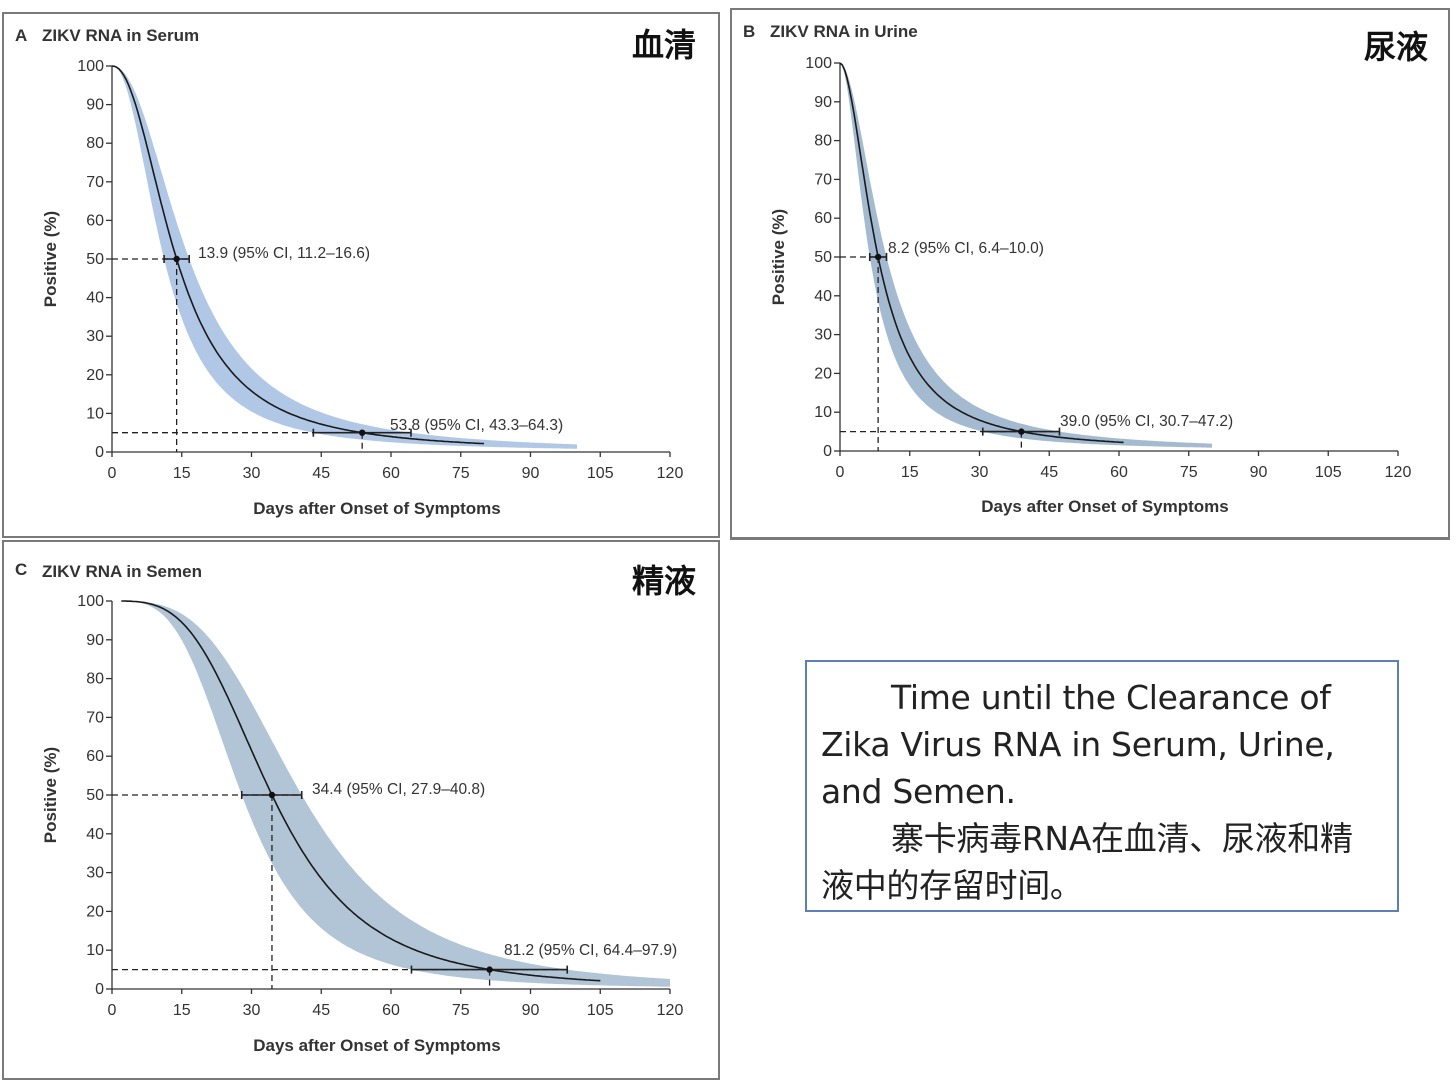 The height and width of the screenshot is (1080, 1456). What do you see at coordinates (664, 45) in the screenshot?
I see `chinese-label: 血清` at bounding box center [664, 45].